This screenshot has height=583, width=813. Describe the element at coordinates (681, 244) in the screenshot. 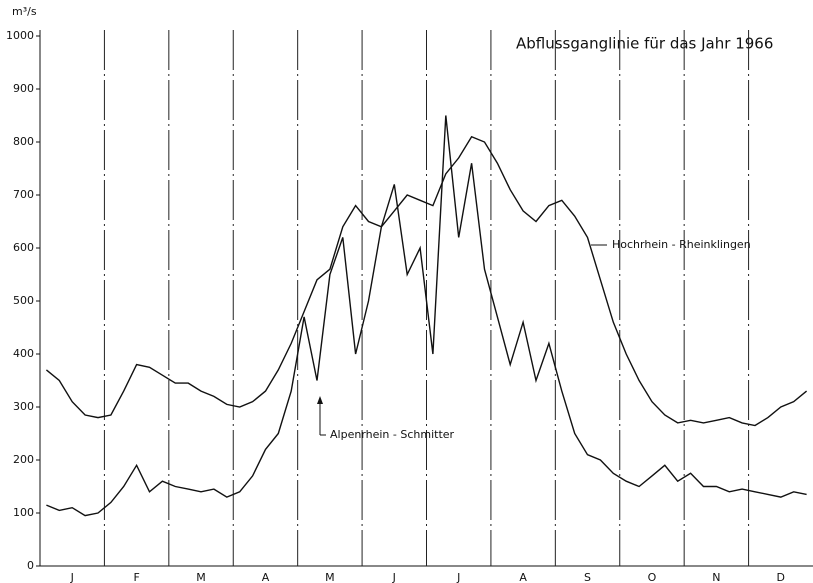

I see `series-annotation: Hochrhein - Rheinklingen` at that location.